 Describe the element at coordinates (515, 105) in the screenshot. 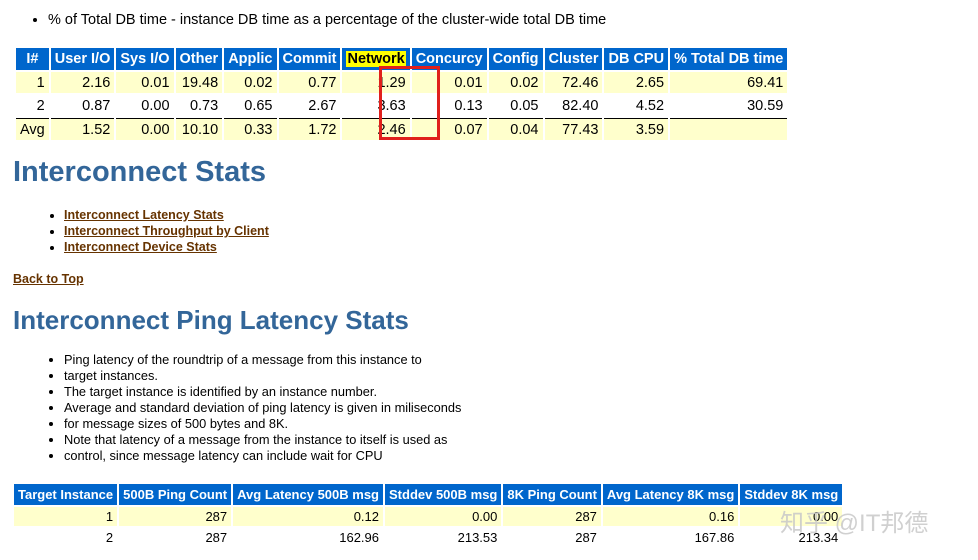

I see `table-cell: 0.05` at that location.